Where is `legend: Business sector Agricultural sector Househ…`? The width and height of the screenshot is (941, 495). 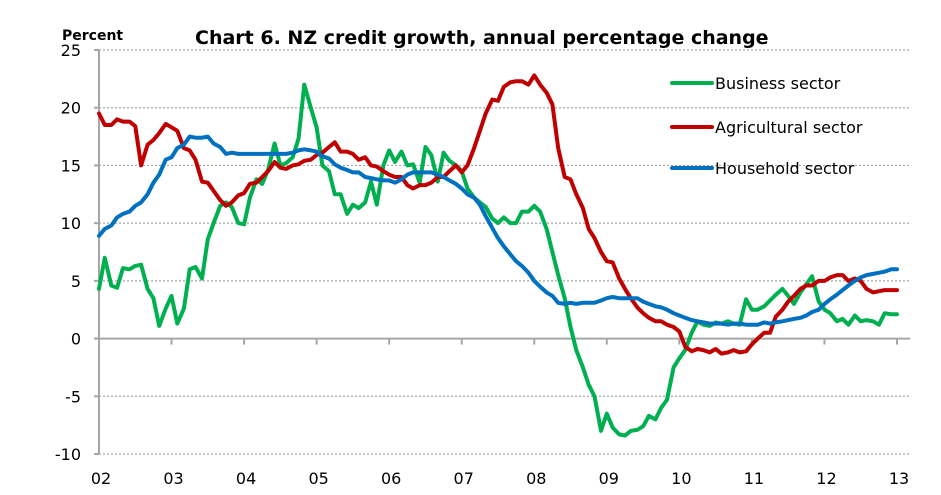 legend: Business sector Agricultural sector Househ… is located at coordinates (766, 126).